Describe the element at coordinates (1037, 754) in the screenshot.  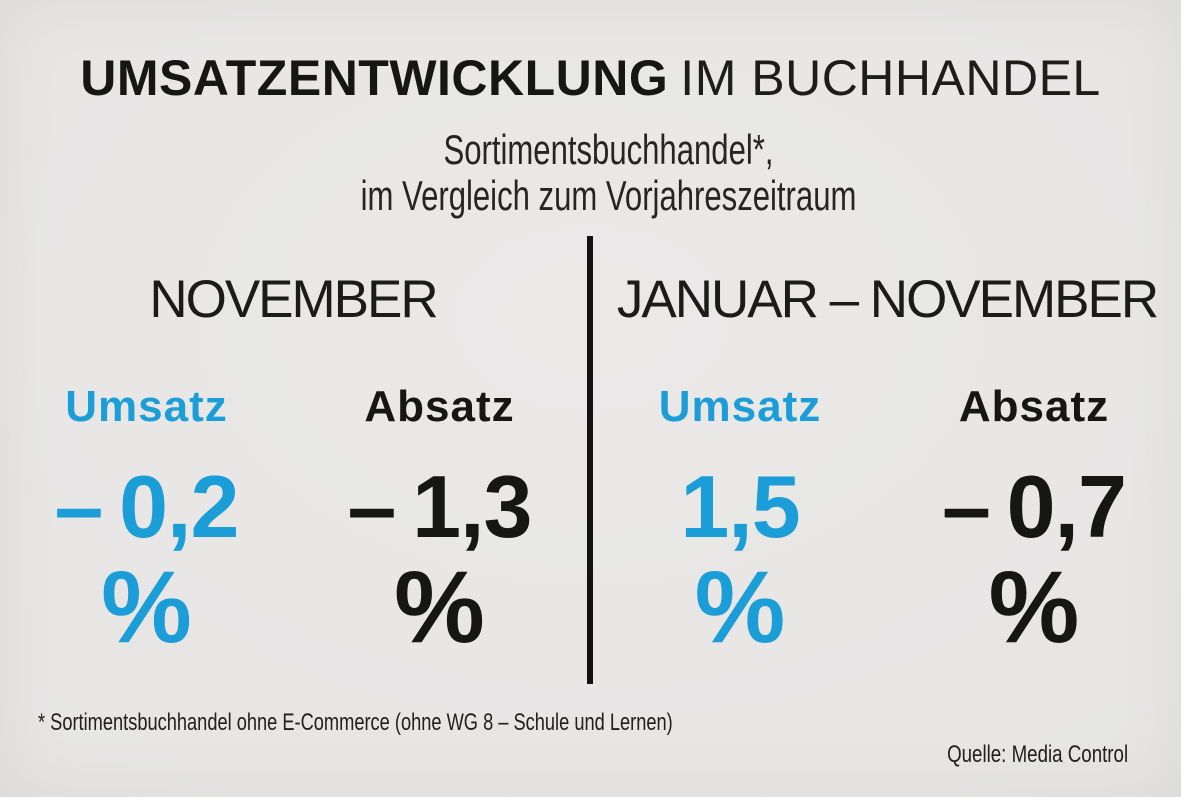
I see `source-credit: Quelle: Media Control` at that location.